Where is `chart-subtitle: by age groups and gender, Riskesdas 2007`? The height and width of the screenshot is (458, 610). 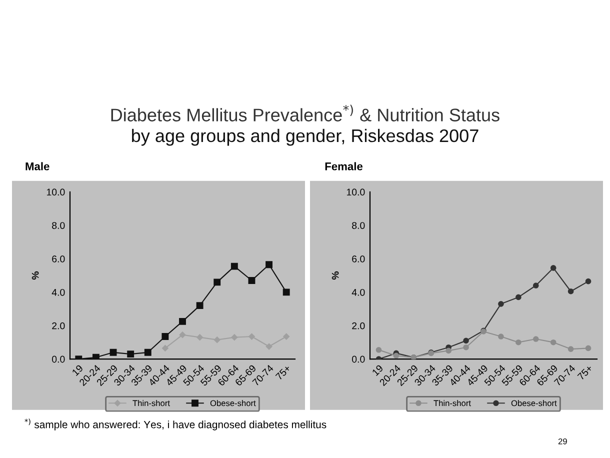
chart-subtitle: by age groups and gender, Riskesdas 2007 is located at coordinates (305, 137).